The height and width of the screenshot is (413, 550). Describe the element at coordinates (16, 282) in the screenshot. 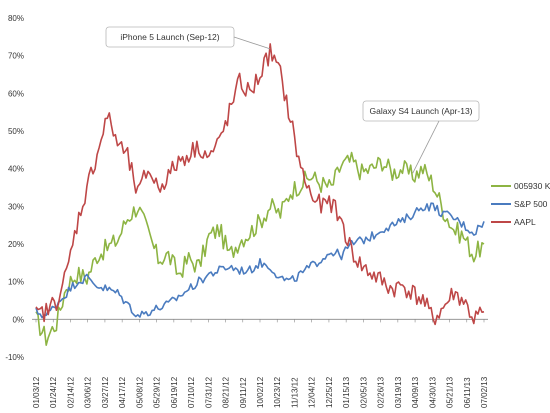

I see `y-tick-label: 10%` at that location.